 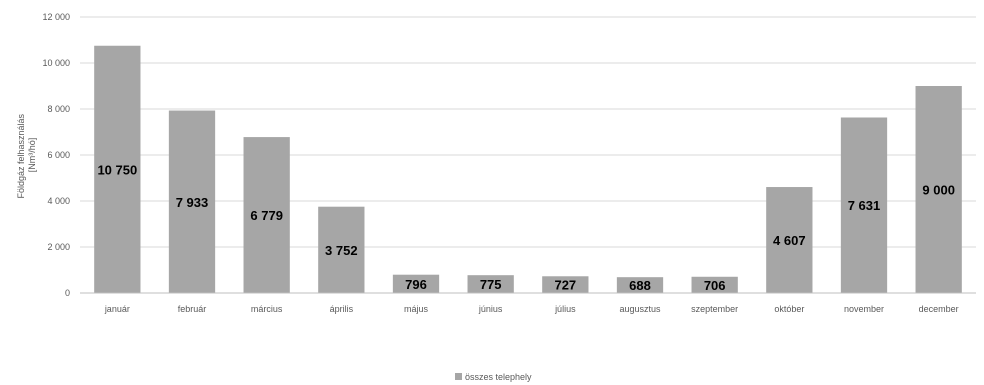 What do you see at coordinates (342, 309) in the screenshot?
I see `x-tick-label: április` at bounding box center [342, 309].